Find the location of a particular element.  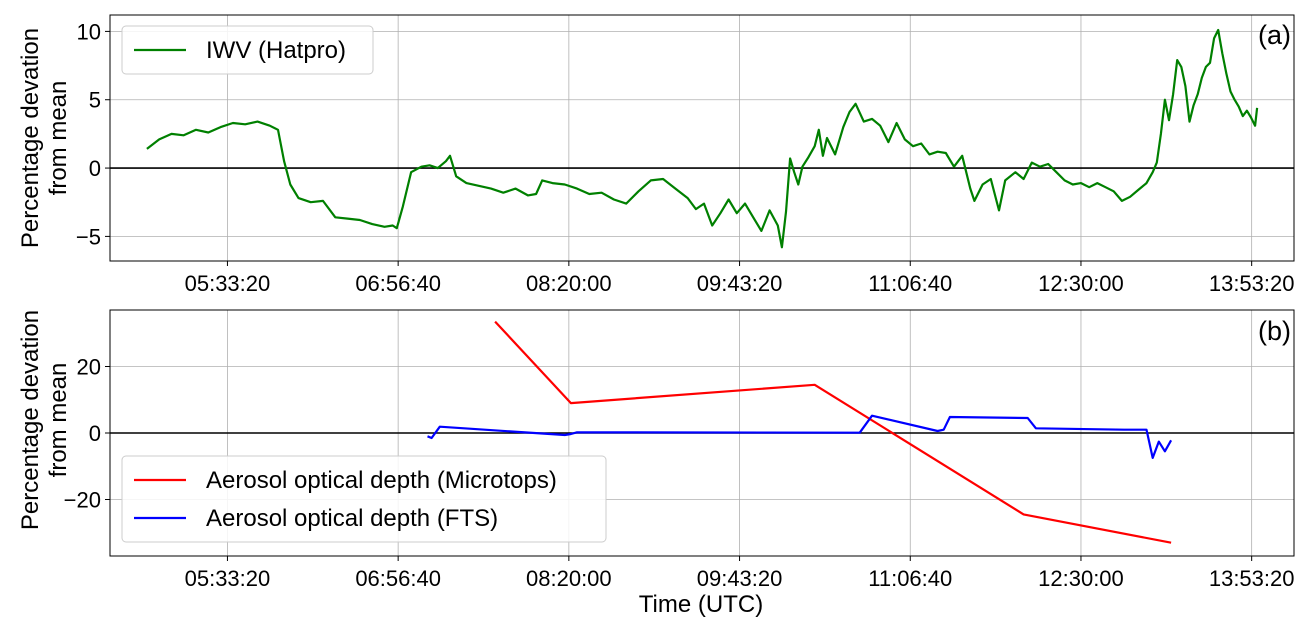

panel-b-xlabel: Time (UTC) is located at coordinates (701, 604).